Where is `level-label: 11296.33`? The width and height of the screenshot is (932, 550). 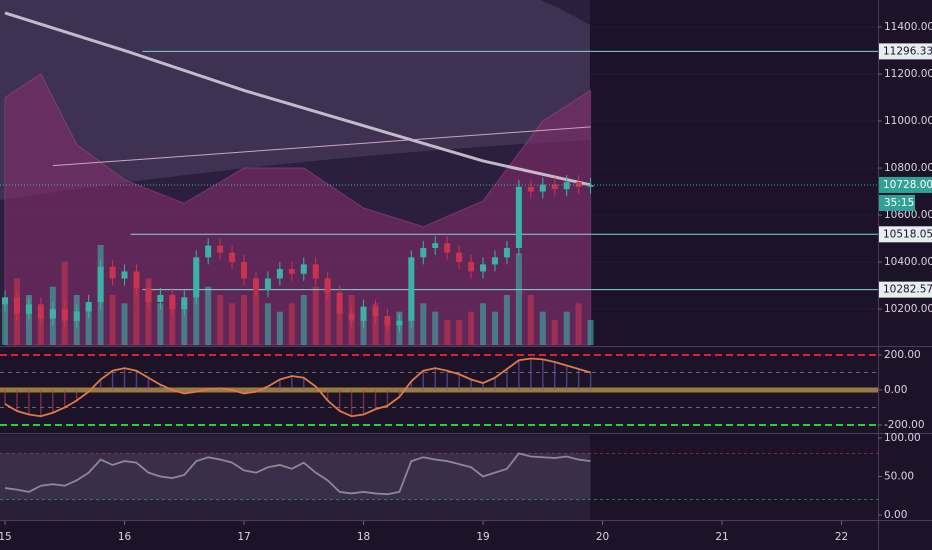 level-label: 11296.33 is located at coordinates (907, 51).